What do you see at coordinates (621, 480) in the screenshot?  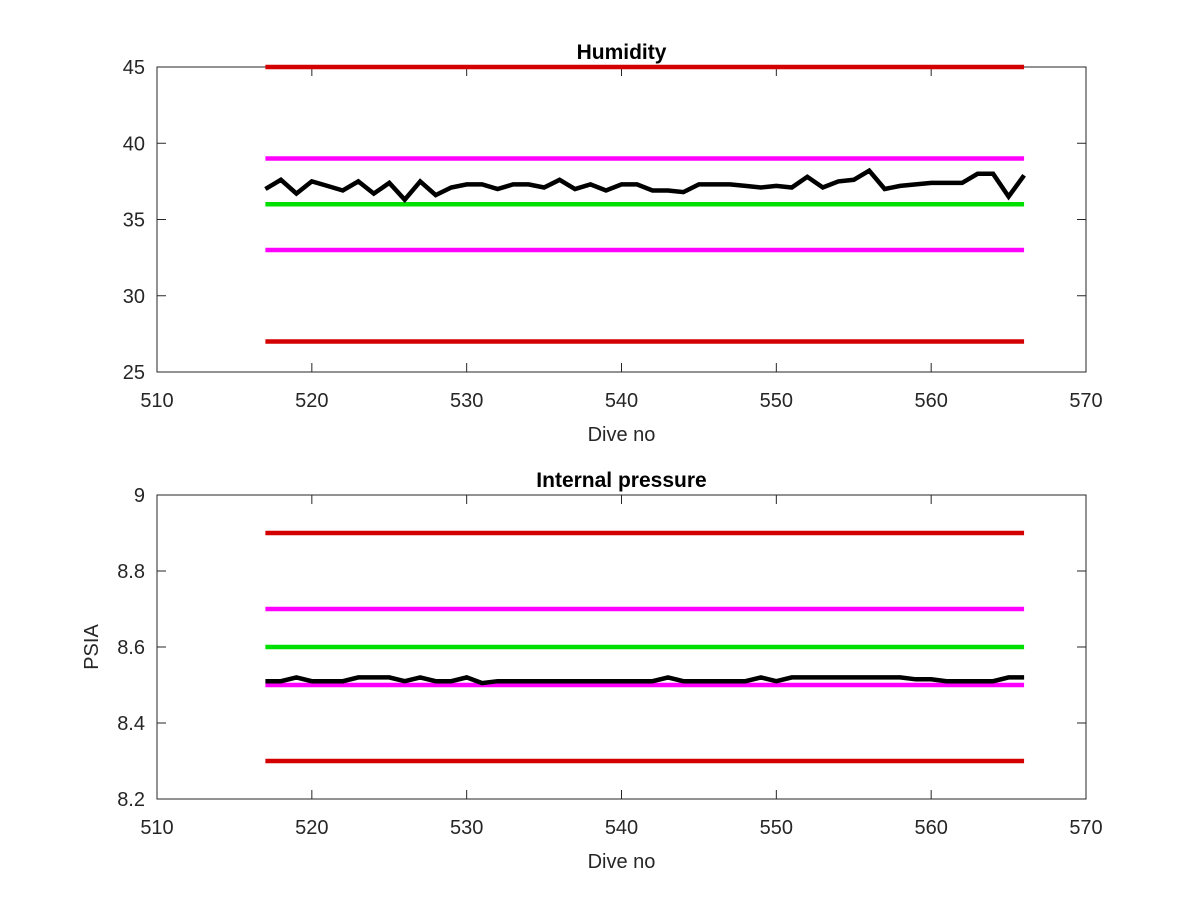 I see `pressure-chart-title: Internal pressure` at bounding box center [621, 480].